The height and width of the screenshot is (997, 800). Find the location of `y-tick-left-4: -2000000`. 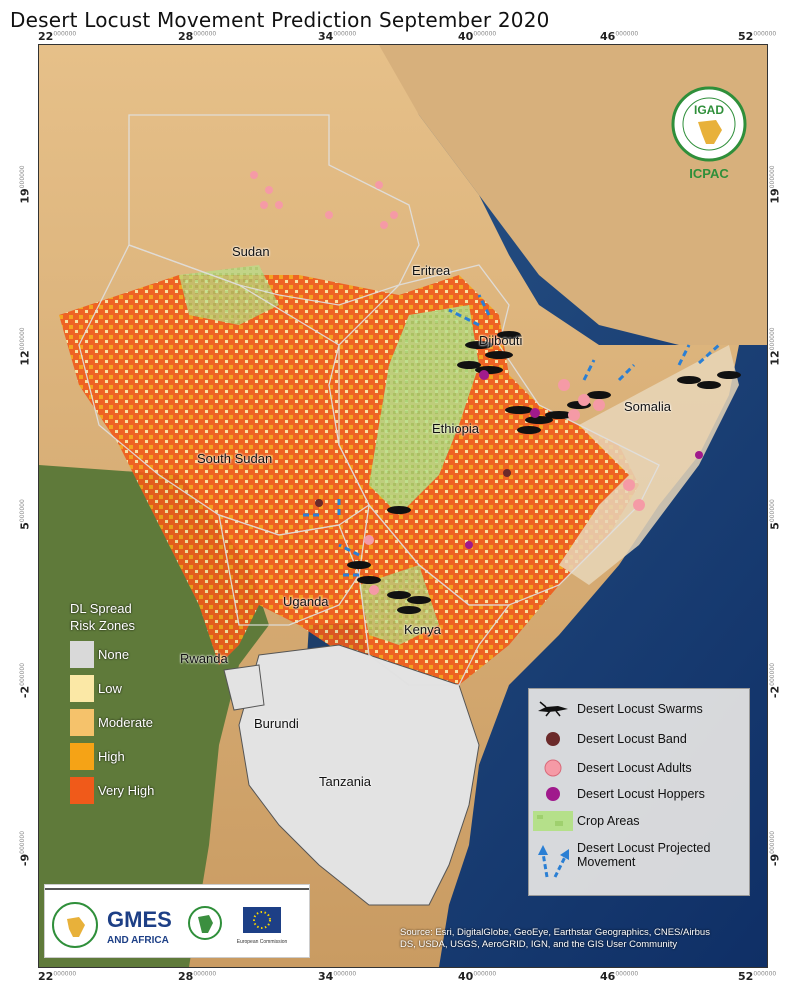

y-tick-left-4: -2000000 is located at coordinates (25, 680).